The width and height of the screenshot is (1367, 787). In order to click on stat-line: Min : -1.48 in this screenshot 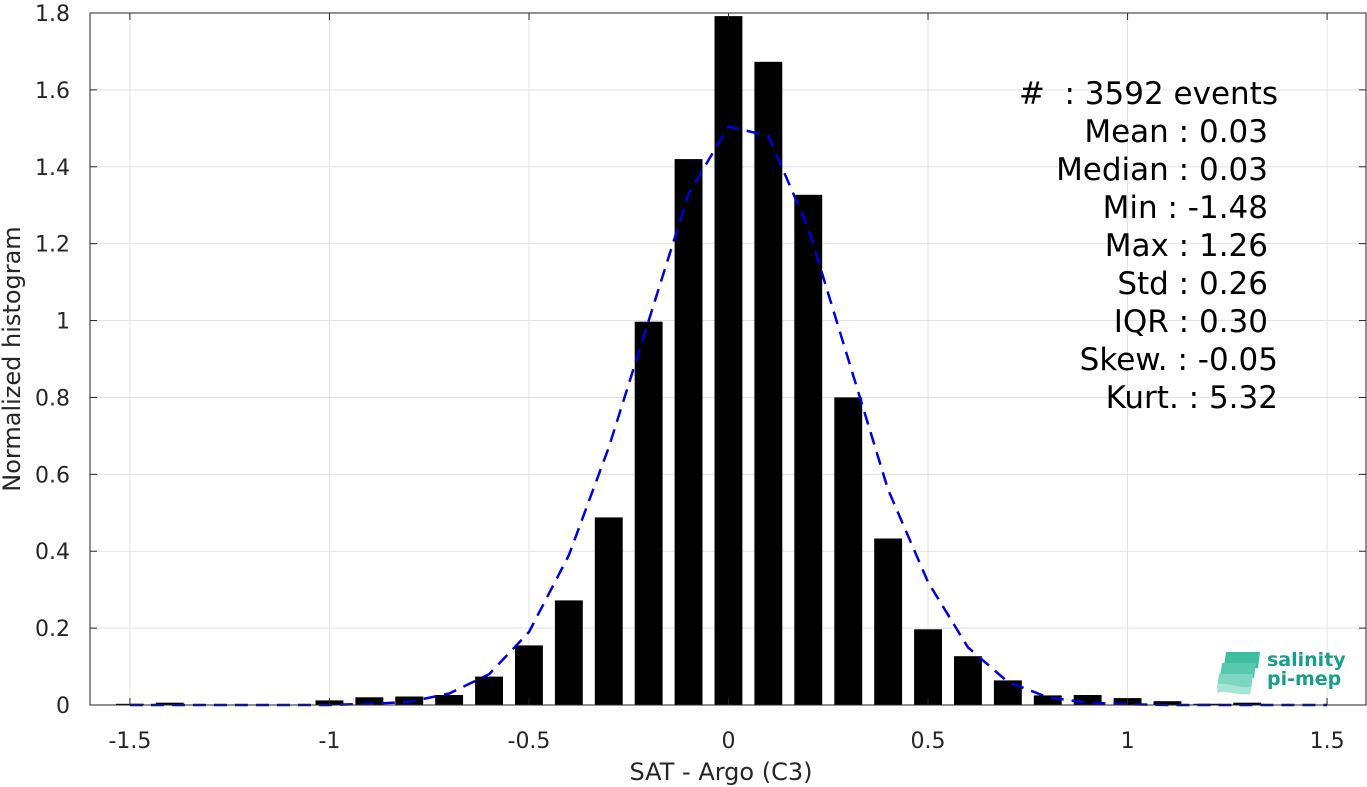, I will do `click(1185, 208)`.